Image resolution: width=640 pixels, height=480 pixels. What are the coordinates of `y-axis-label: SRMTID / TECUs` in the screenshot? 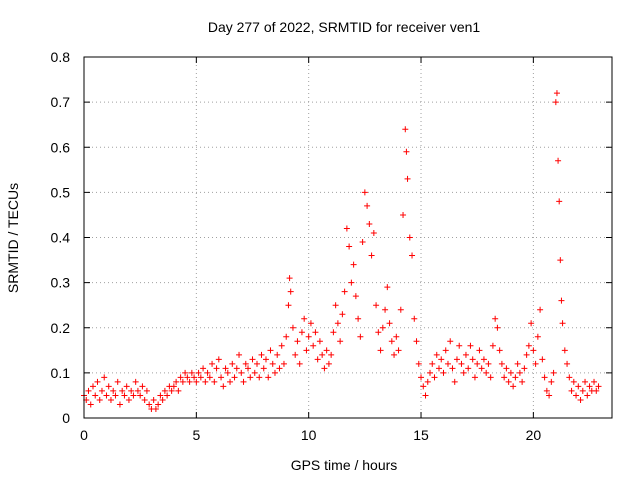 It's located at (13, 238).